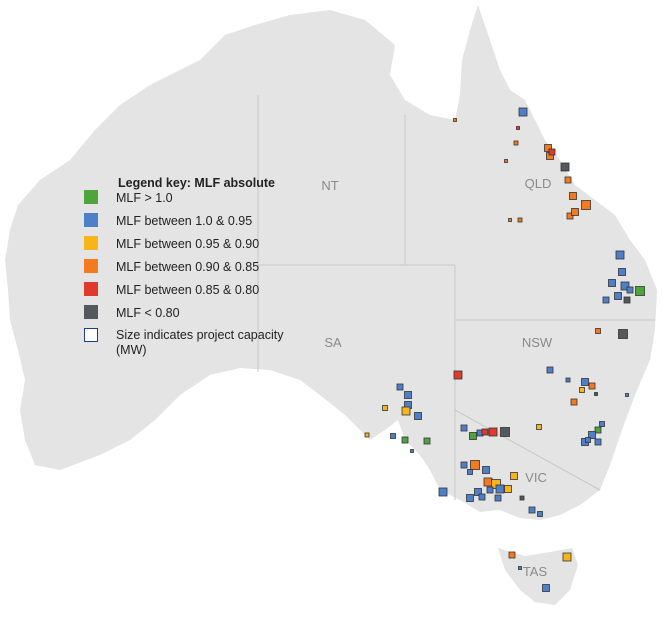 The image size is (663, 638). I want to click on legend-label: MLF between 0.95 & 0.90, so click(188, 244).